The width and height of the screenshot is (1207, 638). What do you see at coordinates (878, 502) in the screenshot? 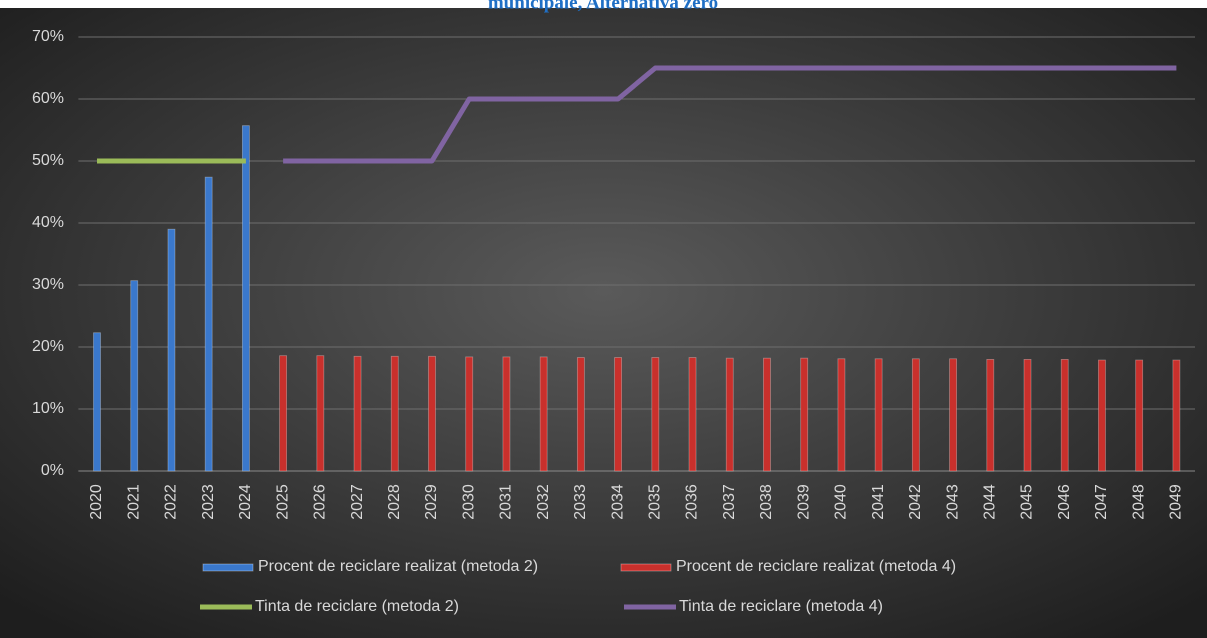
I see `x-tick-label: 2041` at bounding box center [878, 502].